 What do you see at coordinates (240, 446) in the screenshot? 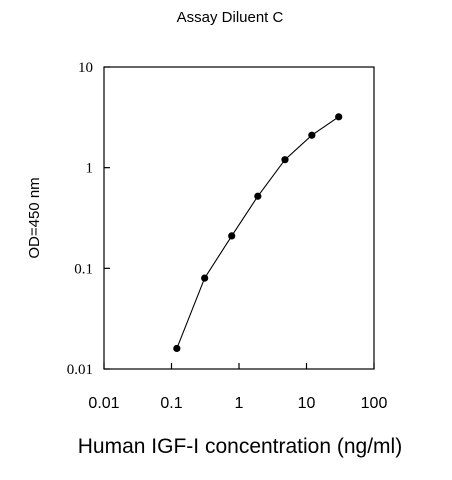
I see `x-axis-label: Human IGF-I concentration (ng/ml)` at bounding box center [240, 446].